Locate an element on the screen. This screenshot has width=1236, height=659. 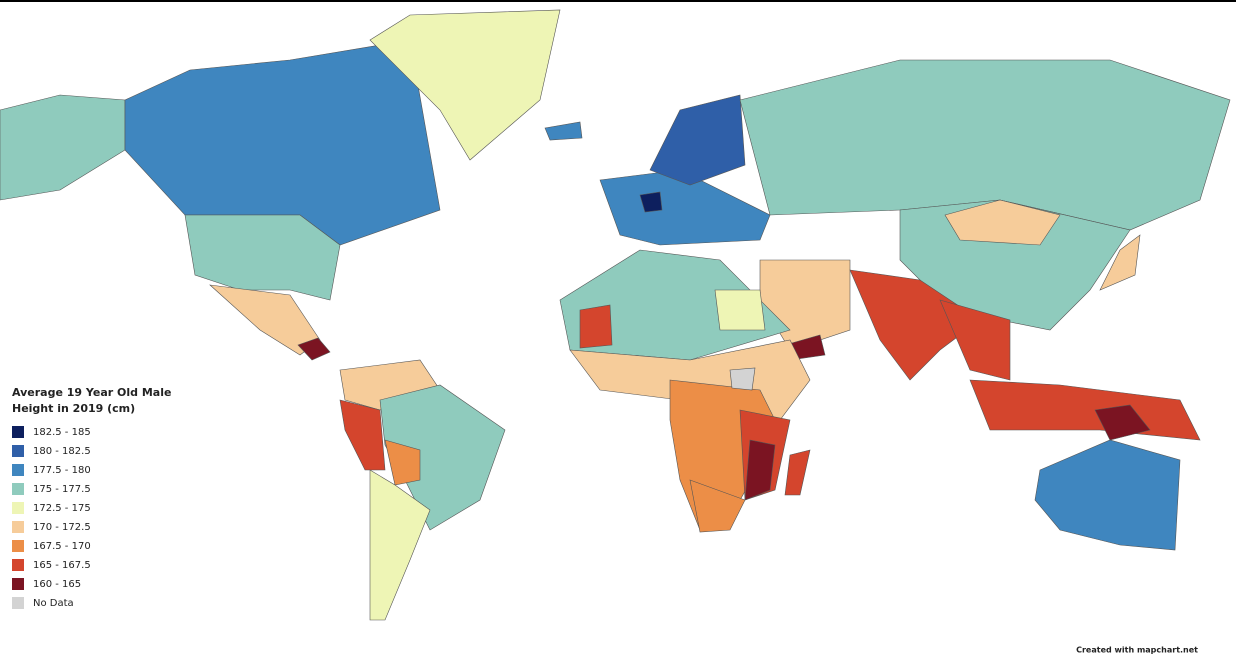
bolivia is located at coordinates (402, 462).